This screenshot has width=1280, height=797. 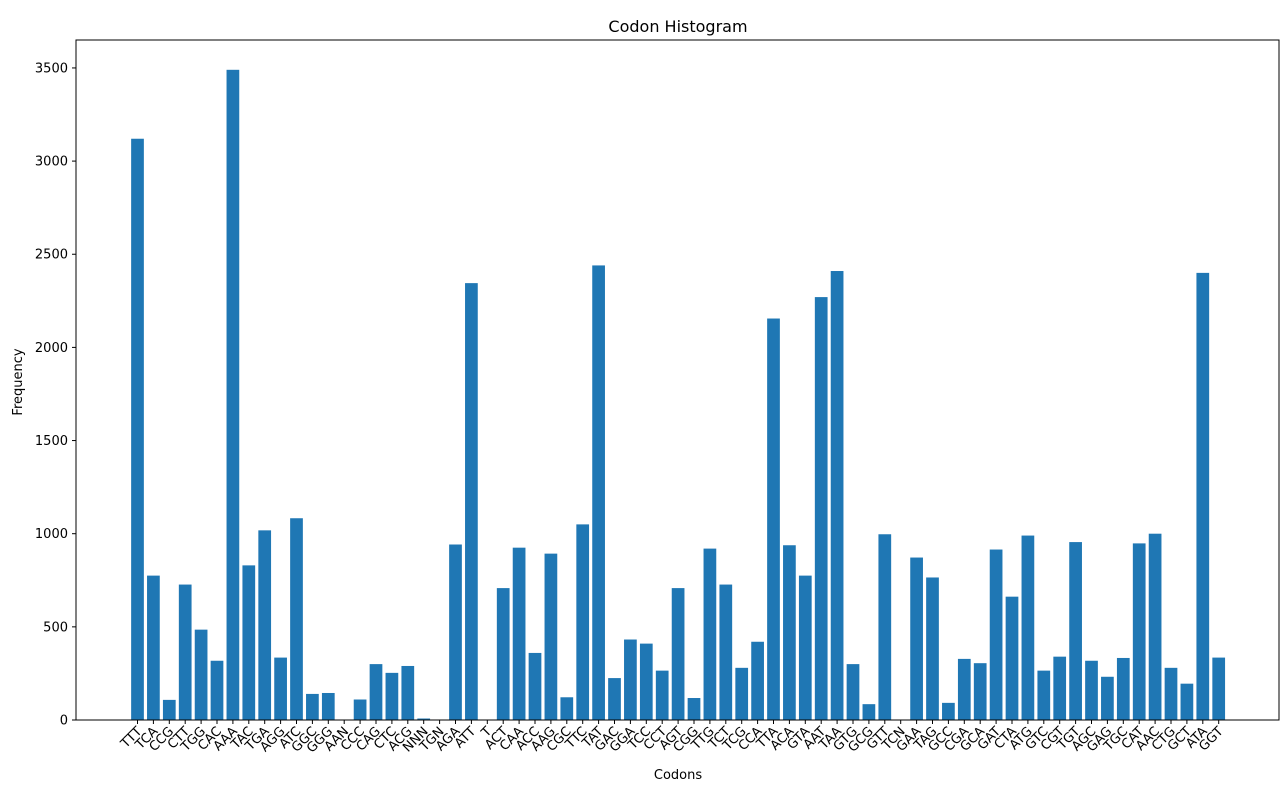 I want to click on bar-ggc, so click(x=312, y=707).